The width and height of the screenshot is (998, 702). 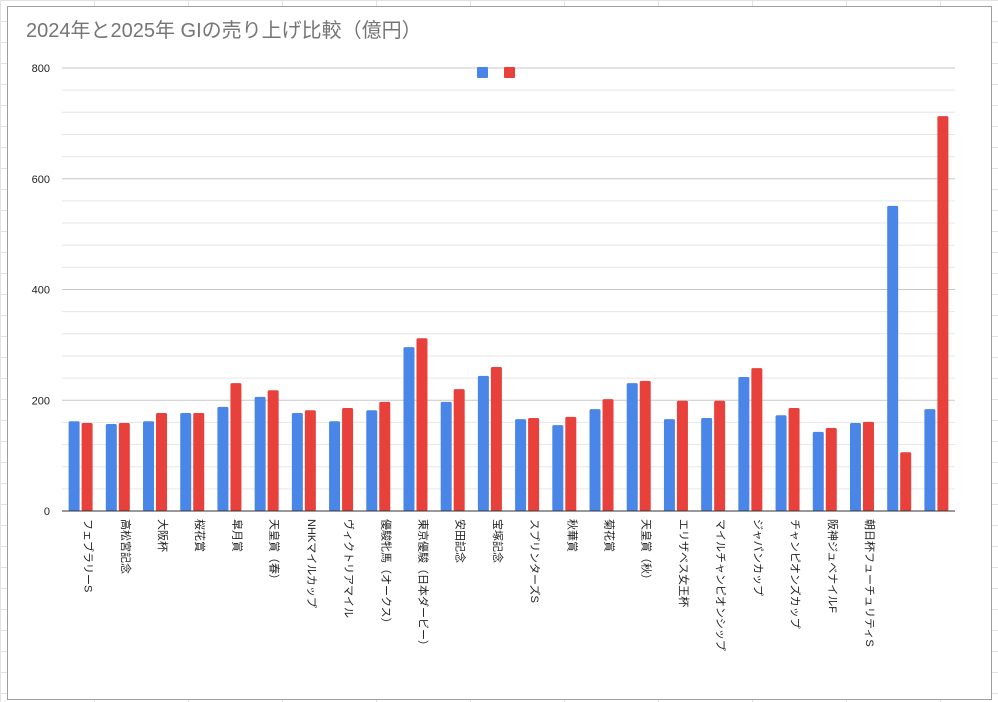 I want to click on x-tick-label: 桜花賞, so click(x=200, y=535).